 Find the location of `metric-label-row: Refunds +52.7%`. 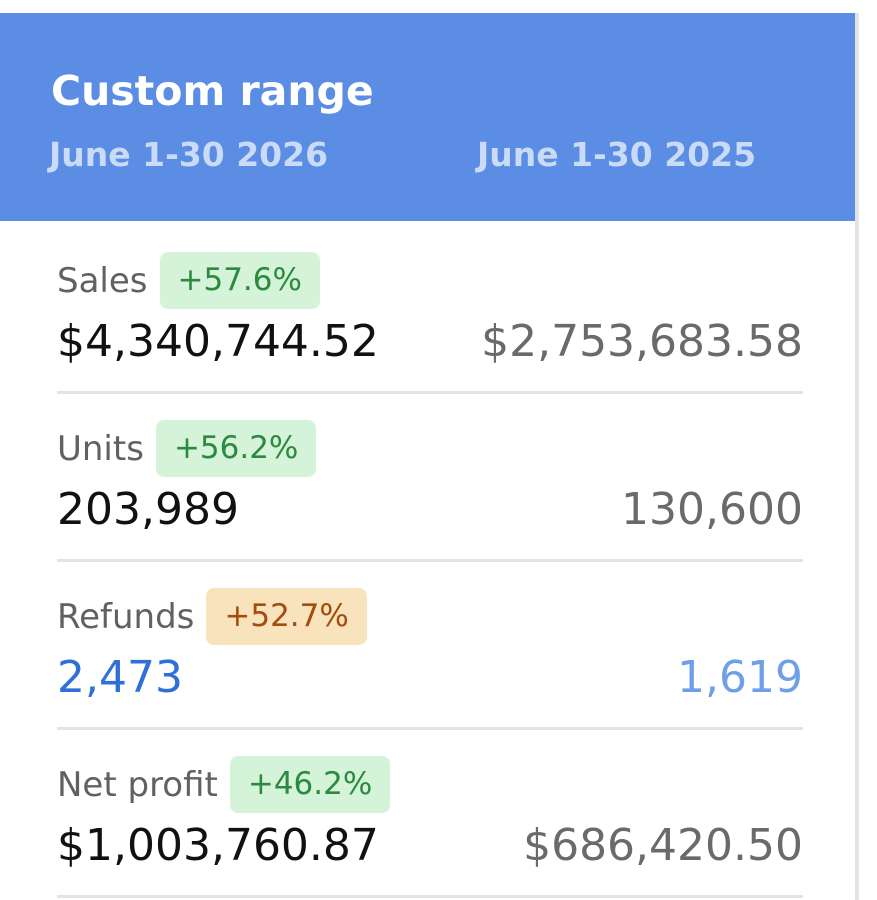

metric-label-row: Refunds +52.7% is located at coordinates (212, 616).